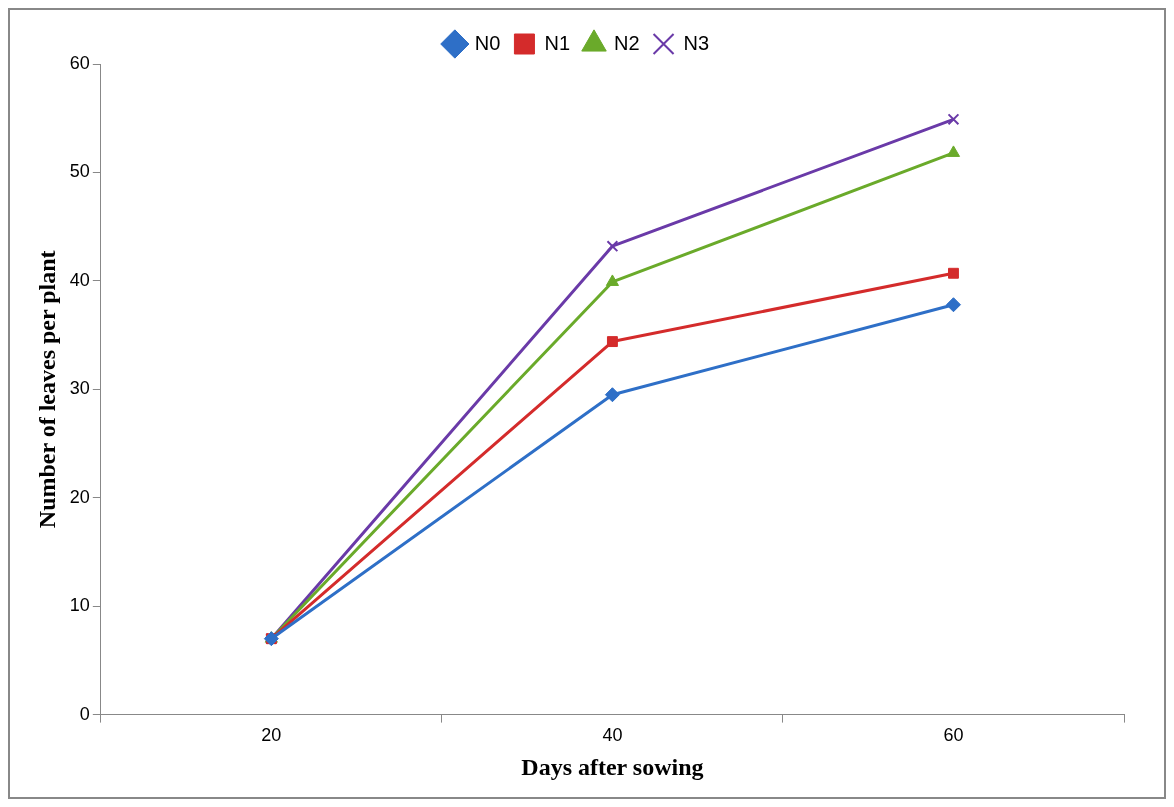 The image size is (1174, 807). I want to click on y-tick-label: 50, so click(79, 171).